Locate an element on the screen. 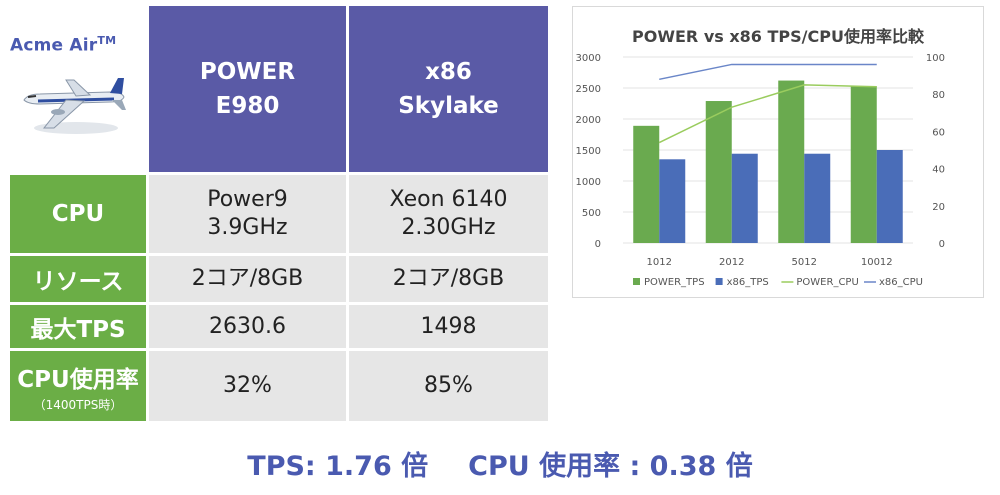 The height and width of the screenshot is (495, 1000). row-label-text: CPU is located at coordinates (78, 214).